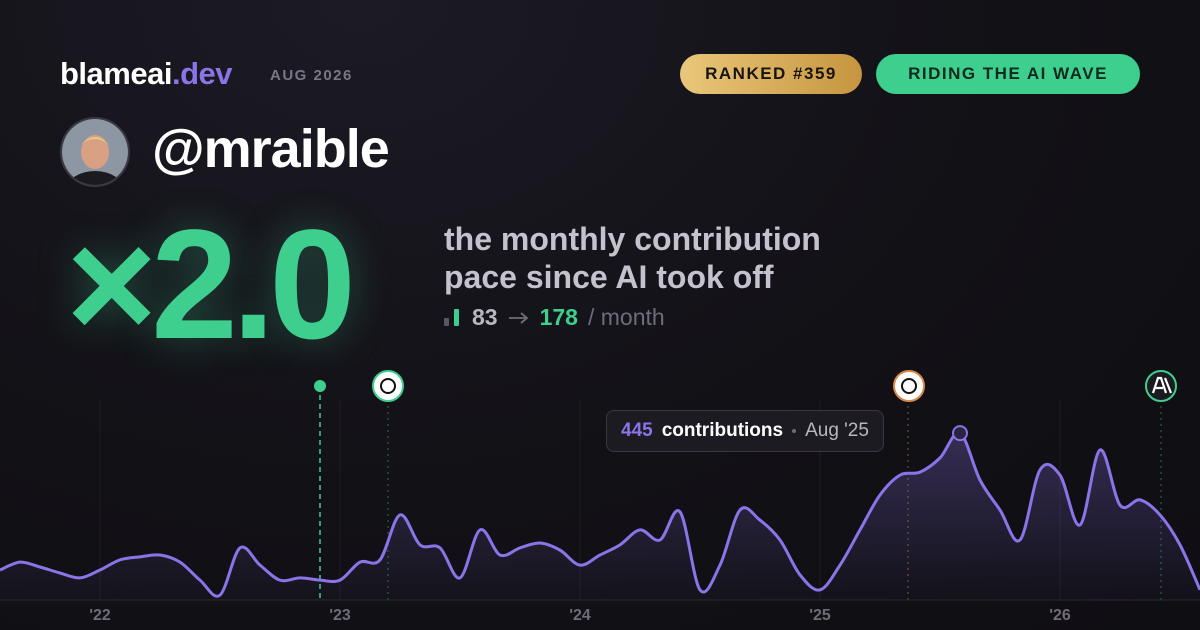 The image size is (1200, 630). What do you see at coordinates (1060, 615) in the screenshot?
I see `x-tick-label: '26` at bounding box center [1060, 615].